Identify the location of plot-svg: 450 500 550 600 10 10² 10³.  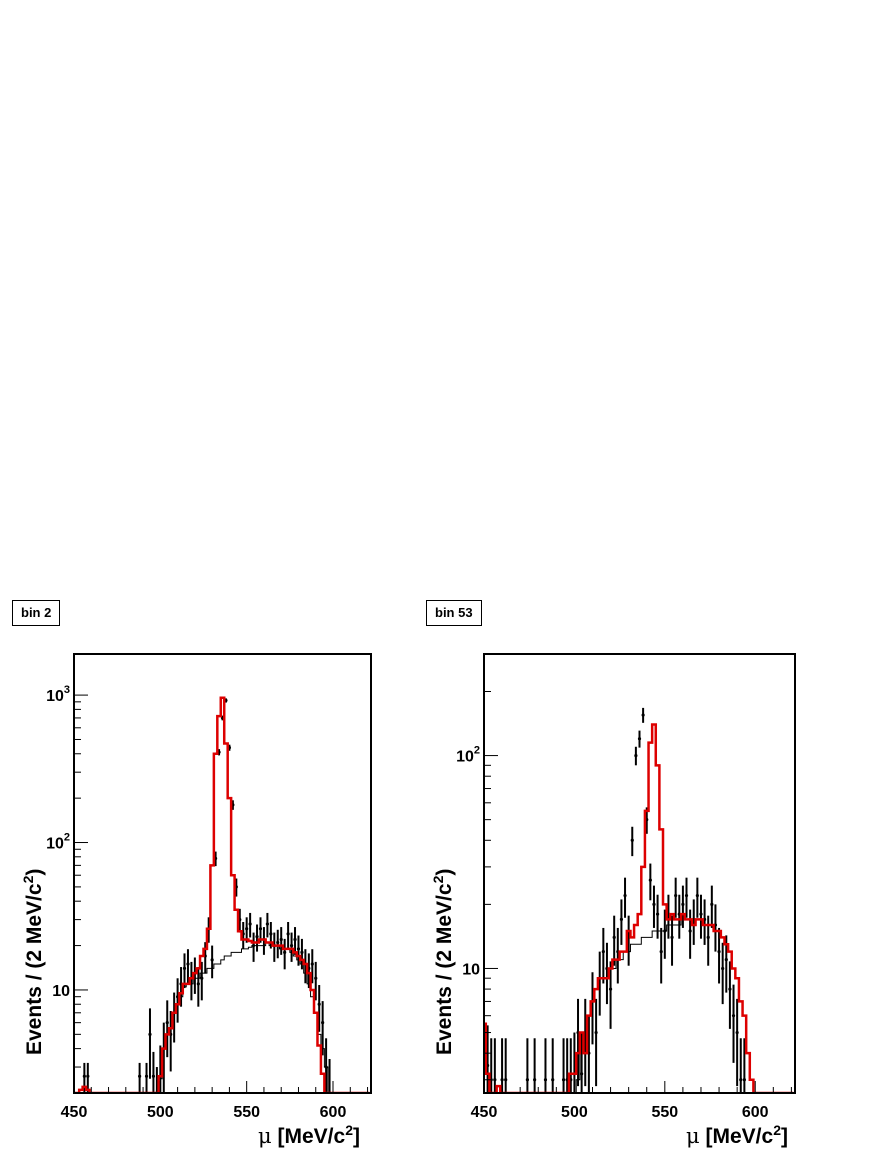
(209, 887).